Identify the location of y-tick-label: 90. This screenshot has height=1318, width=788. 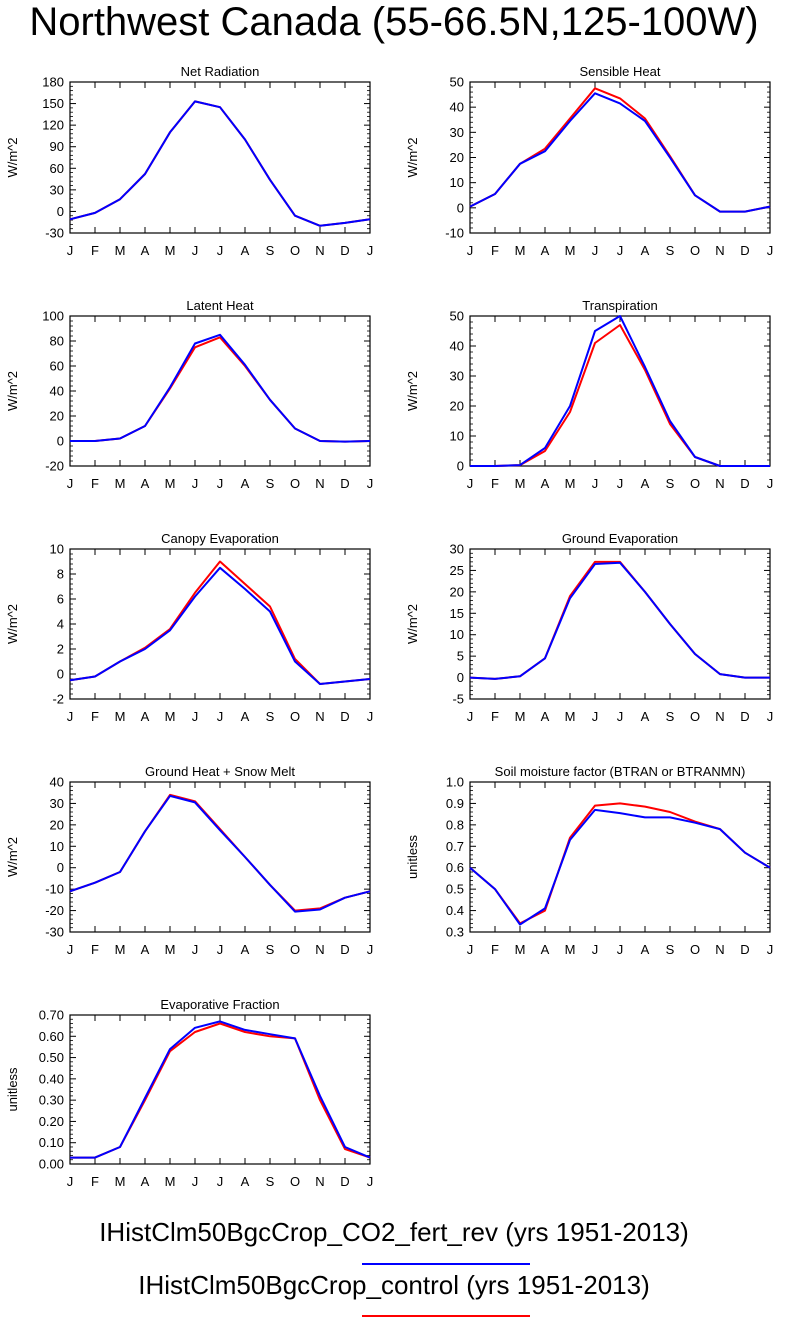
(57, 146).